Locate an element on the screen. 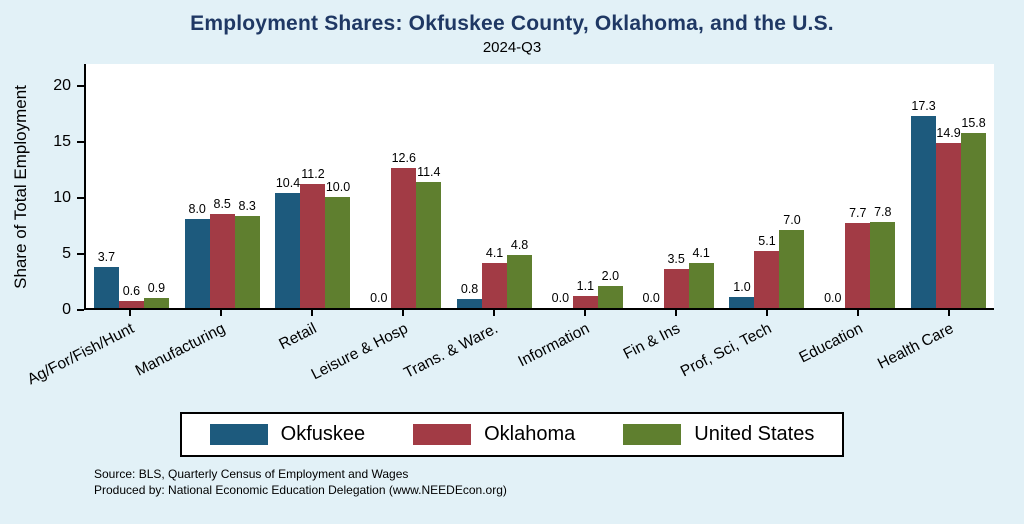  bar-united-states: 2.0 is located at coordinates (610, 288).